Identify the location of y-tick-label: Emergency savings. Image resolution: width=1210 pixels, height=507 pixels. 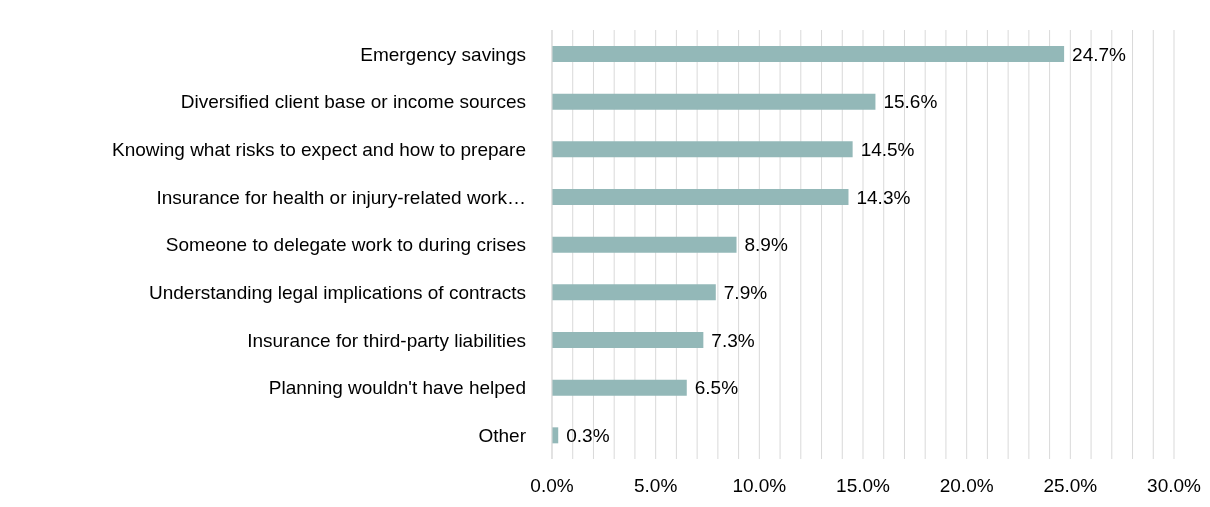
(443, 54).